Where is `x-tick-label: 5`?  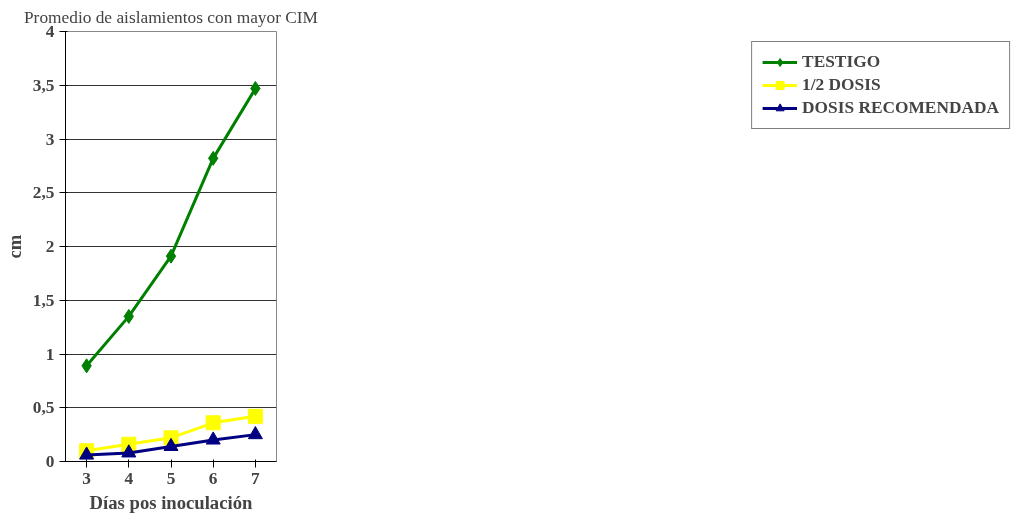
x-tick-label: 5 is located at coordinates (171, 478).